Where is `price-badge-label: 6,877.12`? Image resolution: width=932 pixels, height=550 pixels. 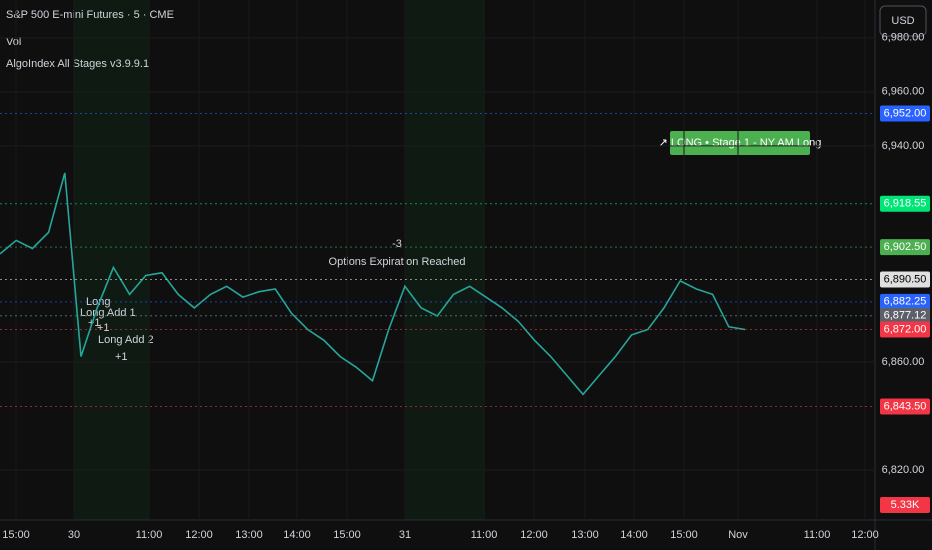 price-badge-label: 6,877.12 is located at coordinates (905, 316).